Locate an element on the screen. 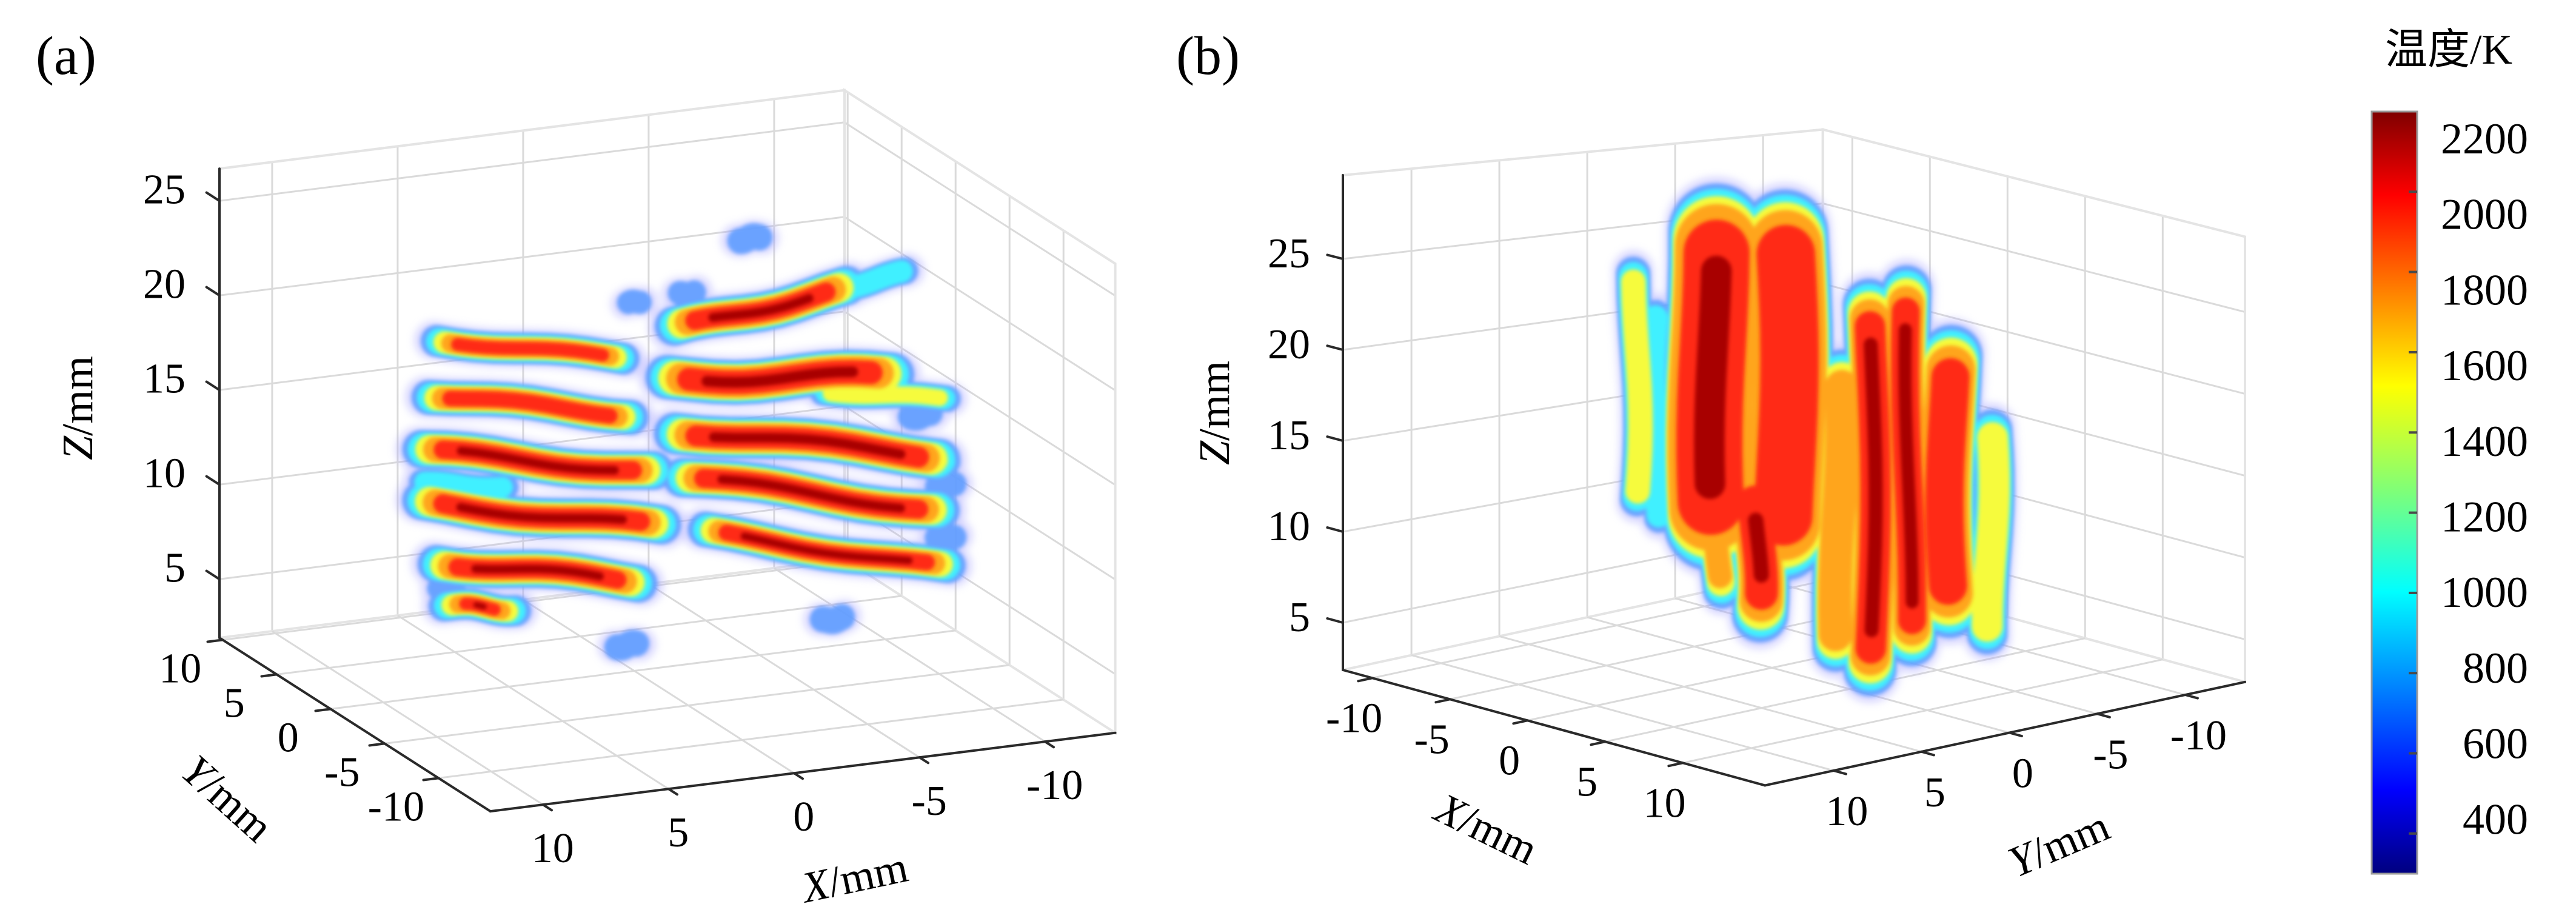 The image size is (2576, 924). colorbar-gradient is located at coordinates (2394, 492).